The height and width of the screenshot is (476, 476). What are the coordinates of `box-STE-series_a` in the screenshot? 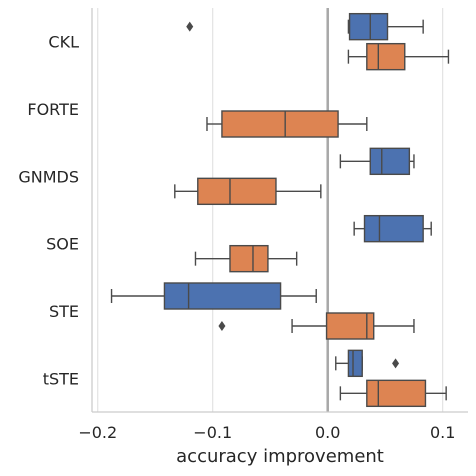 It's located at (213, 296).